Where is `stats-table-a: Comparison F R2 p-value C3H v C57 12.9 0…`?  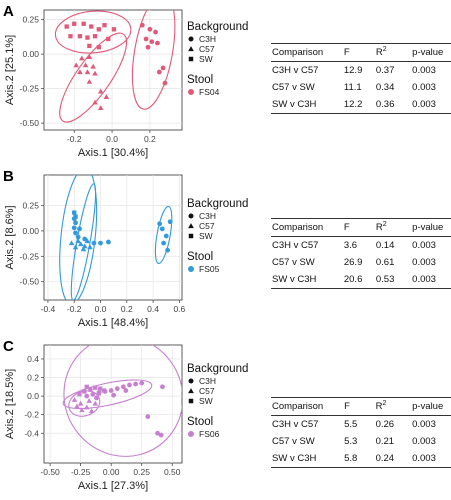
stats-table-a: Comparison F R2 p-value C3H v C57 12.9 0… is located at coordinates (361, 78).